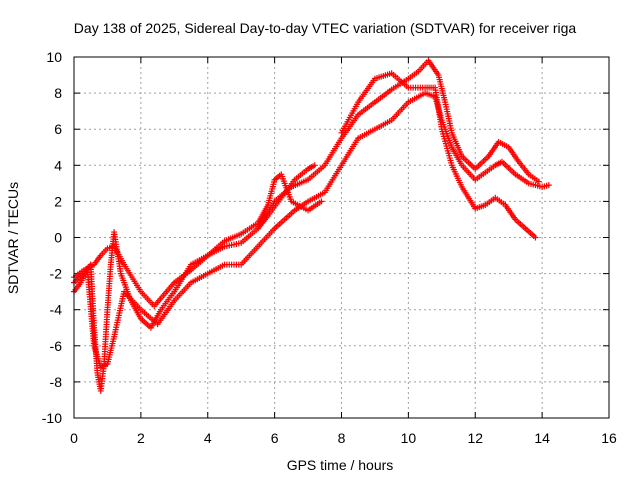 Image resolution: width=640 pixels, height=480 pixels. What do you see at coordinates (74, 438) in the screenshot?
I see `x-tick-label: 0` at bounding box center [74, 438].